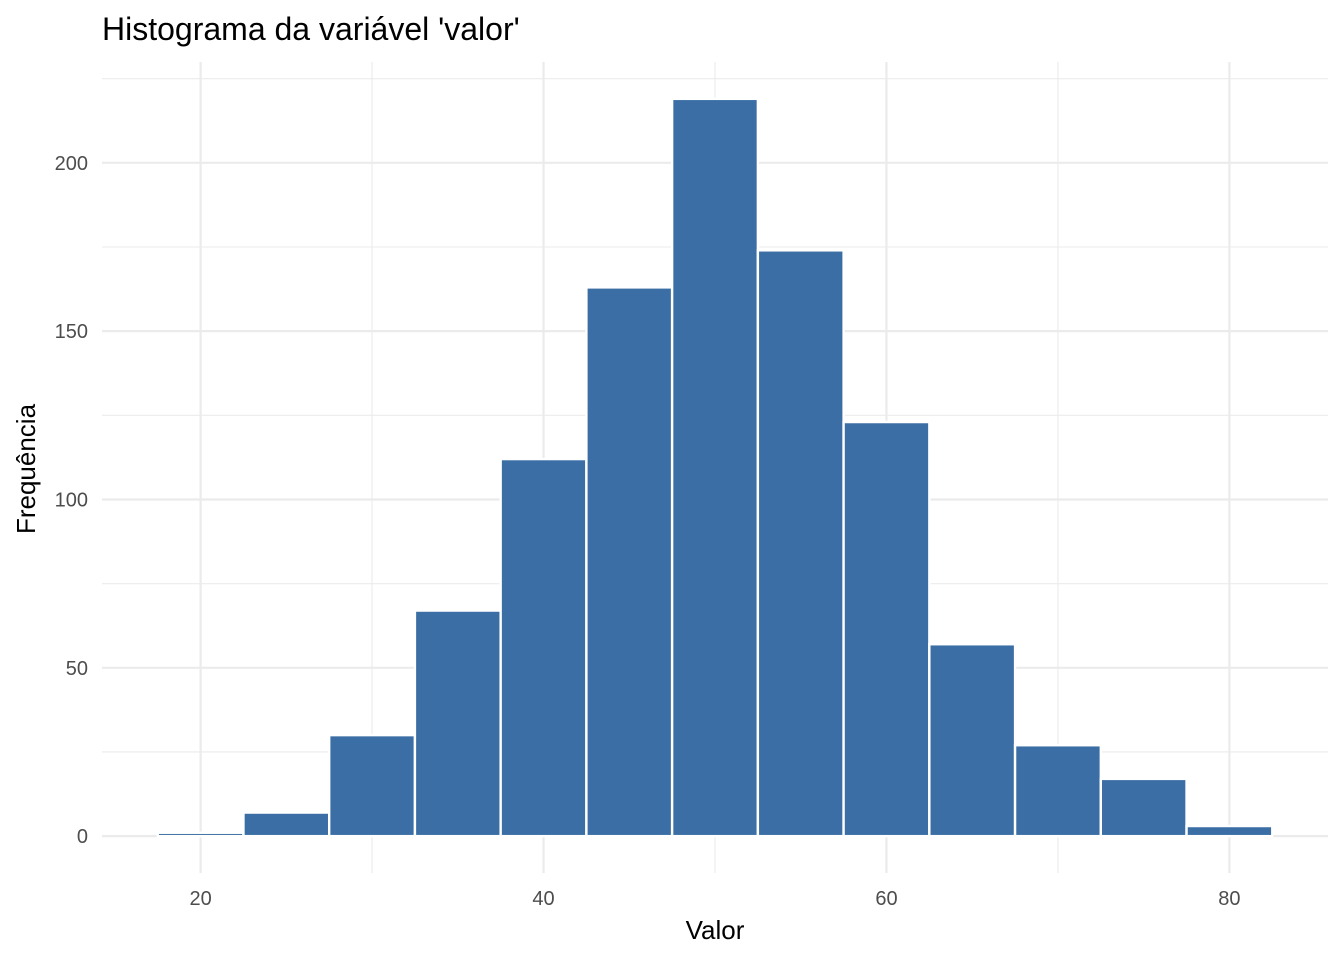  I want to click on x-axis-title: Valor, so click(715, 930).